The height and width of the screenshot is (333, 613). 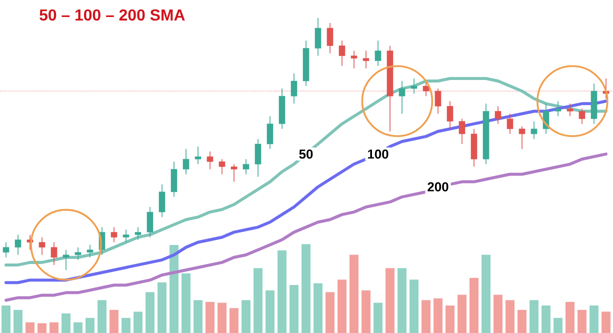 What do you see at coordinates (112, 15) in the screenshot?
I see `chart-title: 50 – 100 – 200 SMA` at bounding box center [112, 15].